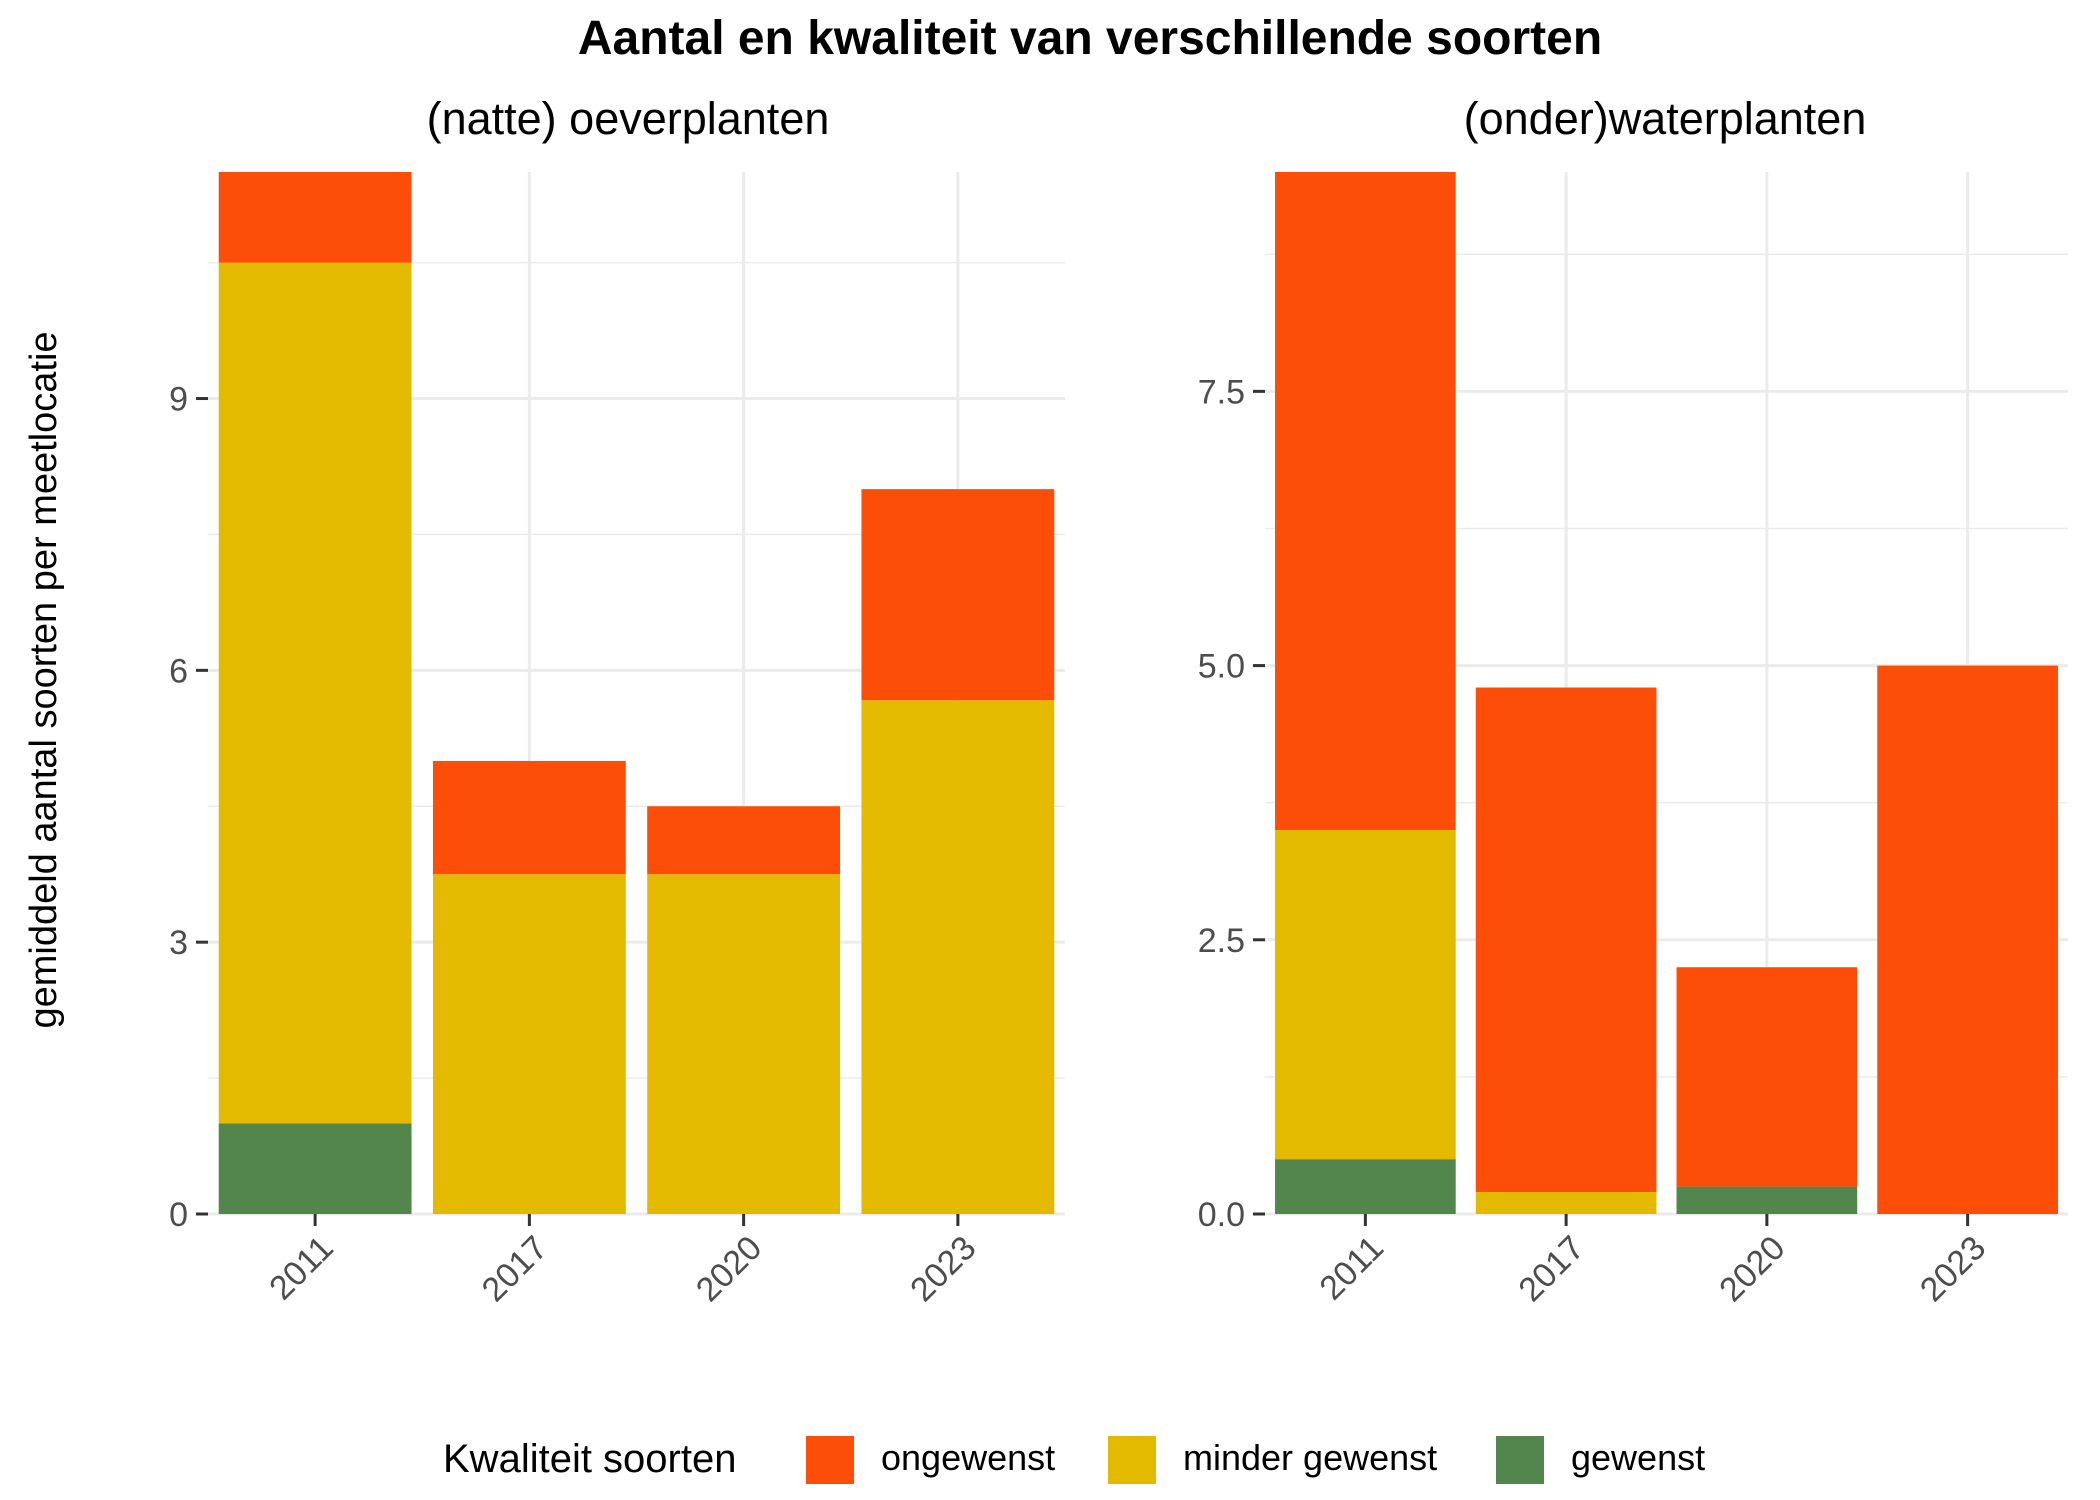 The width and height of the screenshot is (2100, 1500). I want to click on legend-title: Kwaliteit soorten, so click(589, 1459).